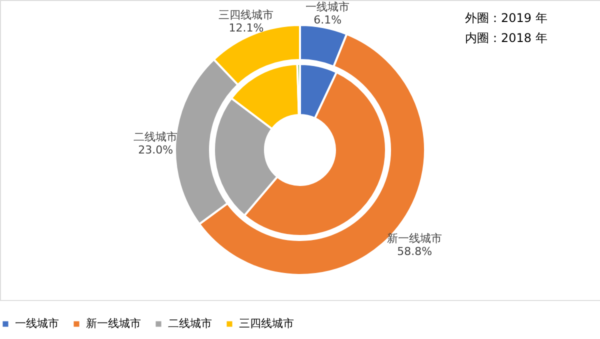 This screenshot has width=600, height=339. Describe the element at coordinates (190, 323) in the screenshot. I see `legend-label: 二线城市` at that location.